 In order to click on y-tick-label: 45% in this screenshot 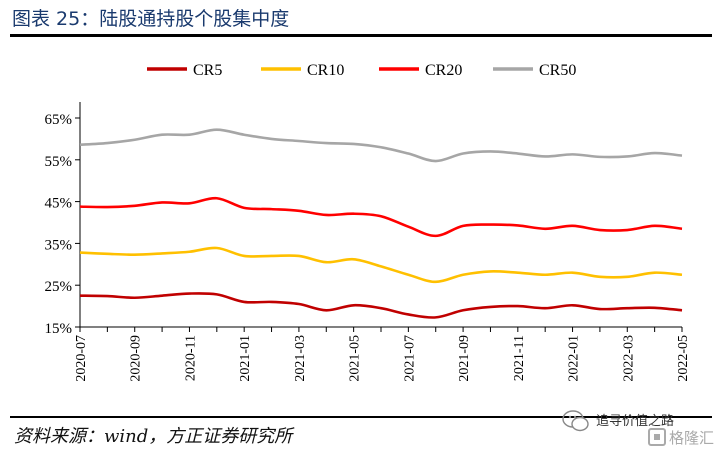, I will do `click(59, 204)`.